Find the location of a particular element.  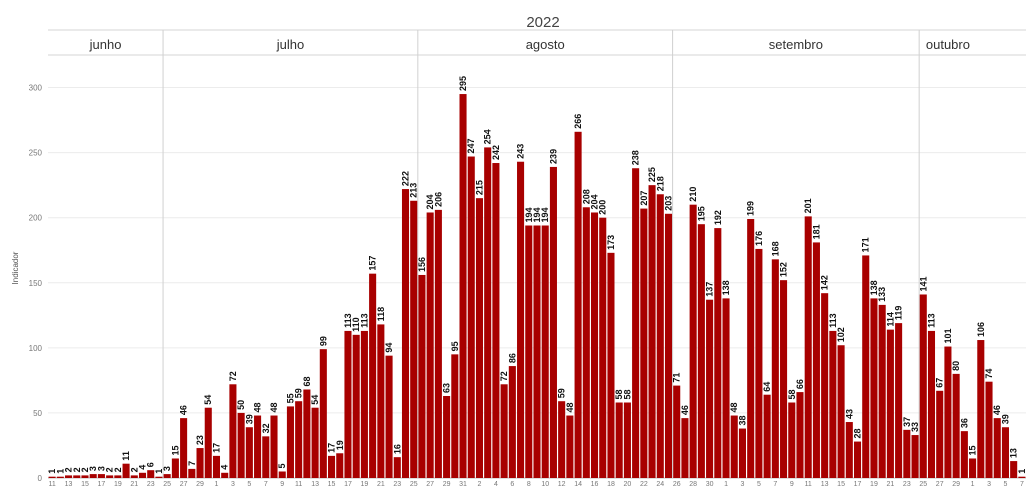

data-label: 3 is located at coordinates (101, 468).